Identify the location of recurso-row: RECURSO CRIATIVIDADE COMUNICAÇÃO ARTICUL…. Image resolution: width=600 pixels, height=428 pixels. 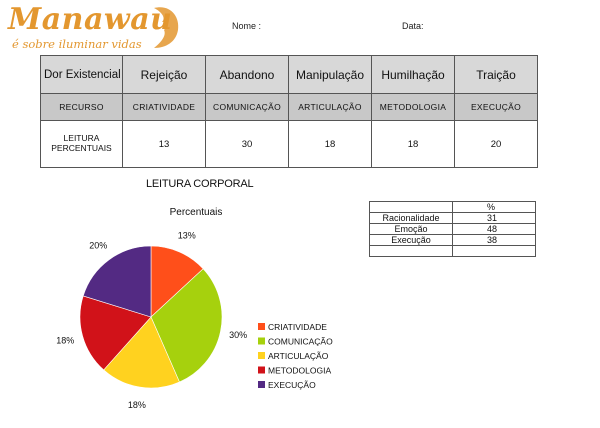
(289, 107).